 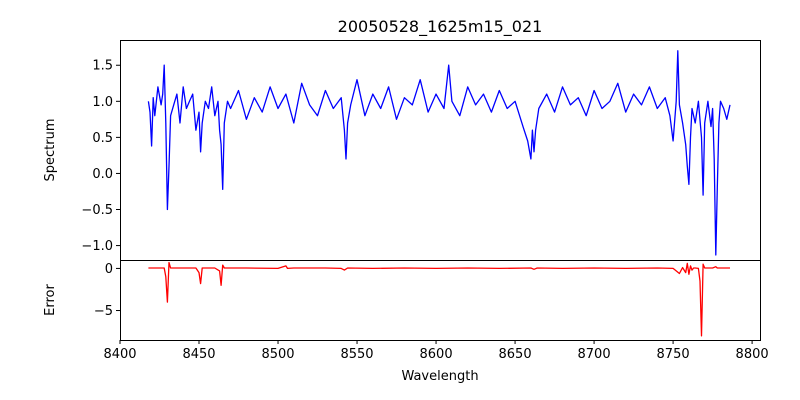 What do you see at coordinates (594, 354) in the screenshot?
I see `x-tick-label: 8700` at bounding box center [594, 354].